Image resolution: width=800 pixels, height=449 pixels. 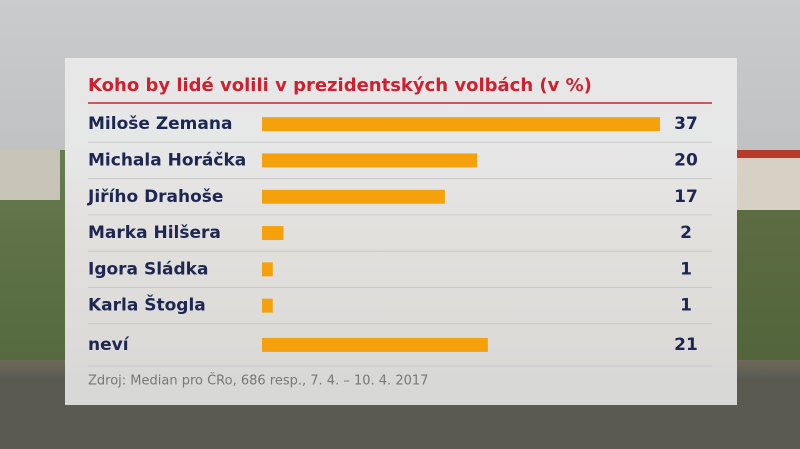 What do you see at coordinates (768, 180) in the screenshot?
I see `building-right` at bounding box center [768, 180].